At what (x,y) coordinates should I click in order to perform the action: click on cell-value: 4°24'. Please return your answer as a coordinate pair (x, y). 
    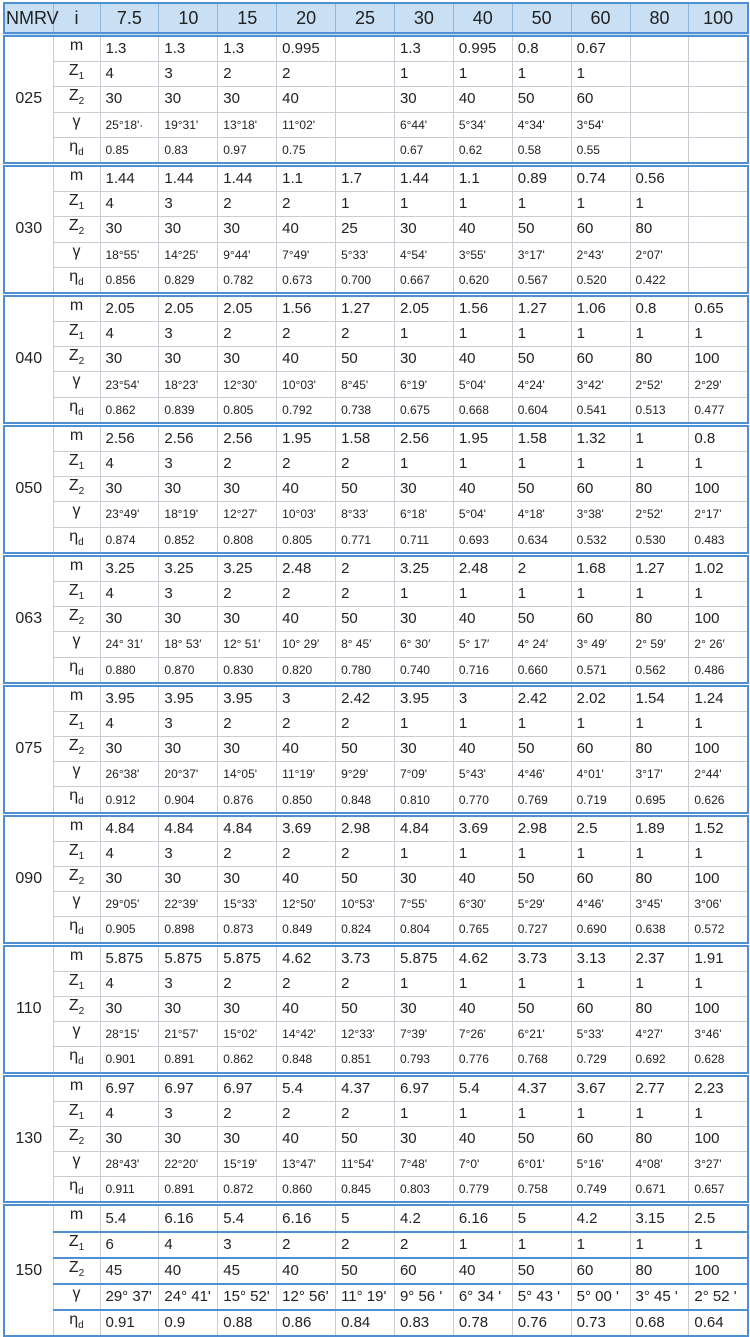
    Looking at the image, I should click on (541, 384).